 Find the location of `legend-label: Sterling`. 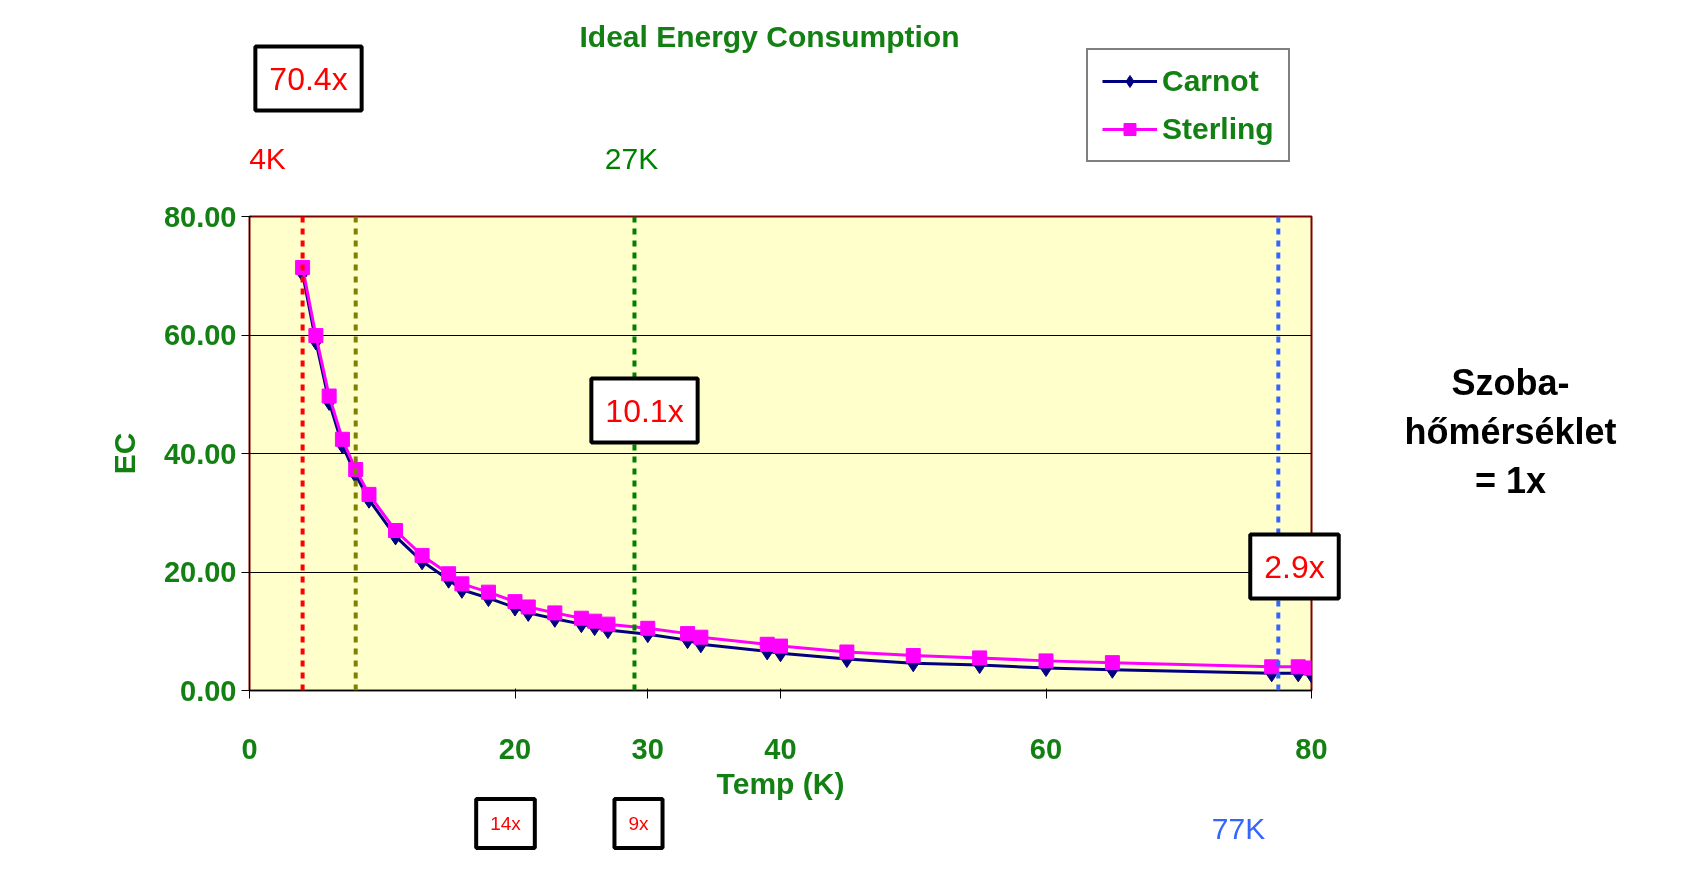

legend-label: Sterling is located at coordinates (1218, 129).